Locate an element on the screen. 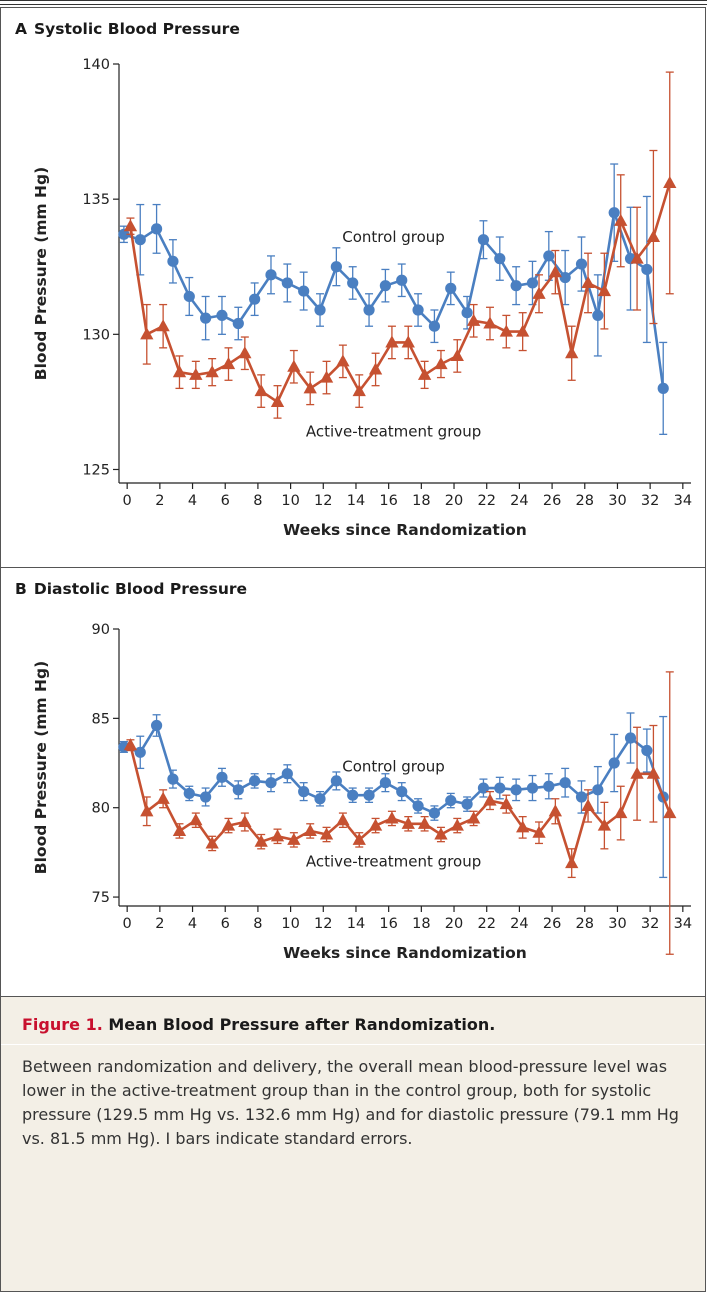 The width and height of the screenshot is (707, 1292). chart-a-x-tick-label: 2 is located at coordinates (159, 501).